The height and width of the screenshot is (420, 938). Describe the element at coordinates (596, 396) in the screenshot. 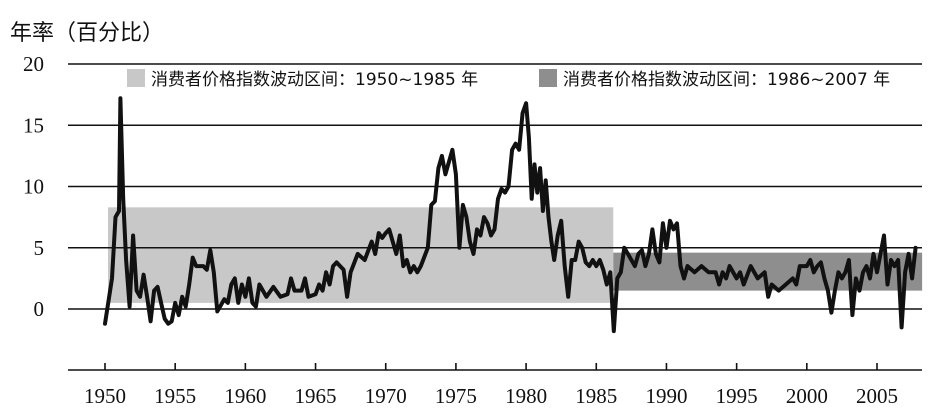

I see `x-tick-label: 1985` at that location.